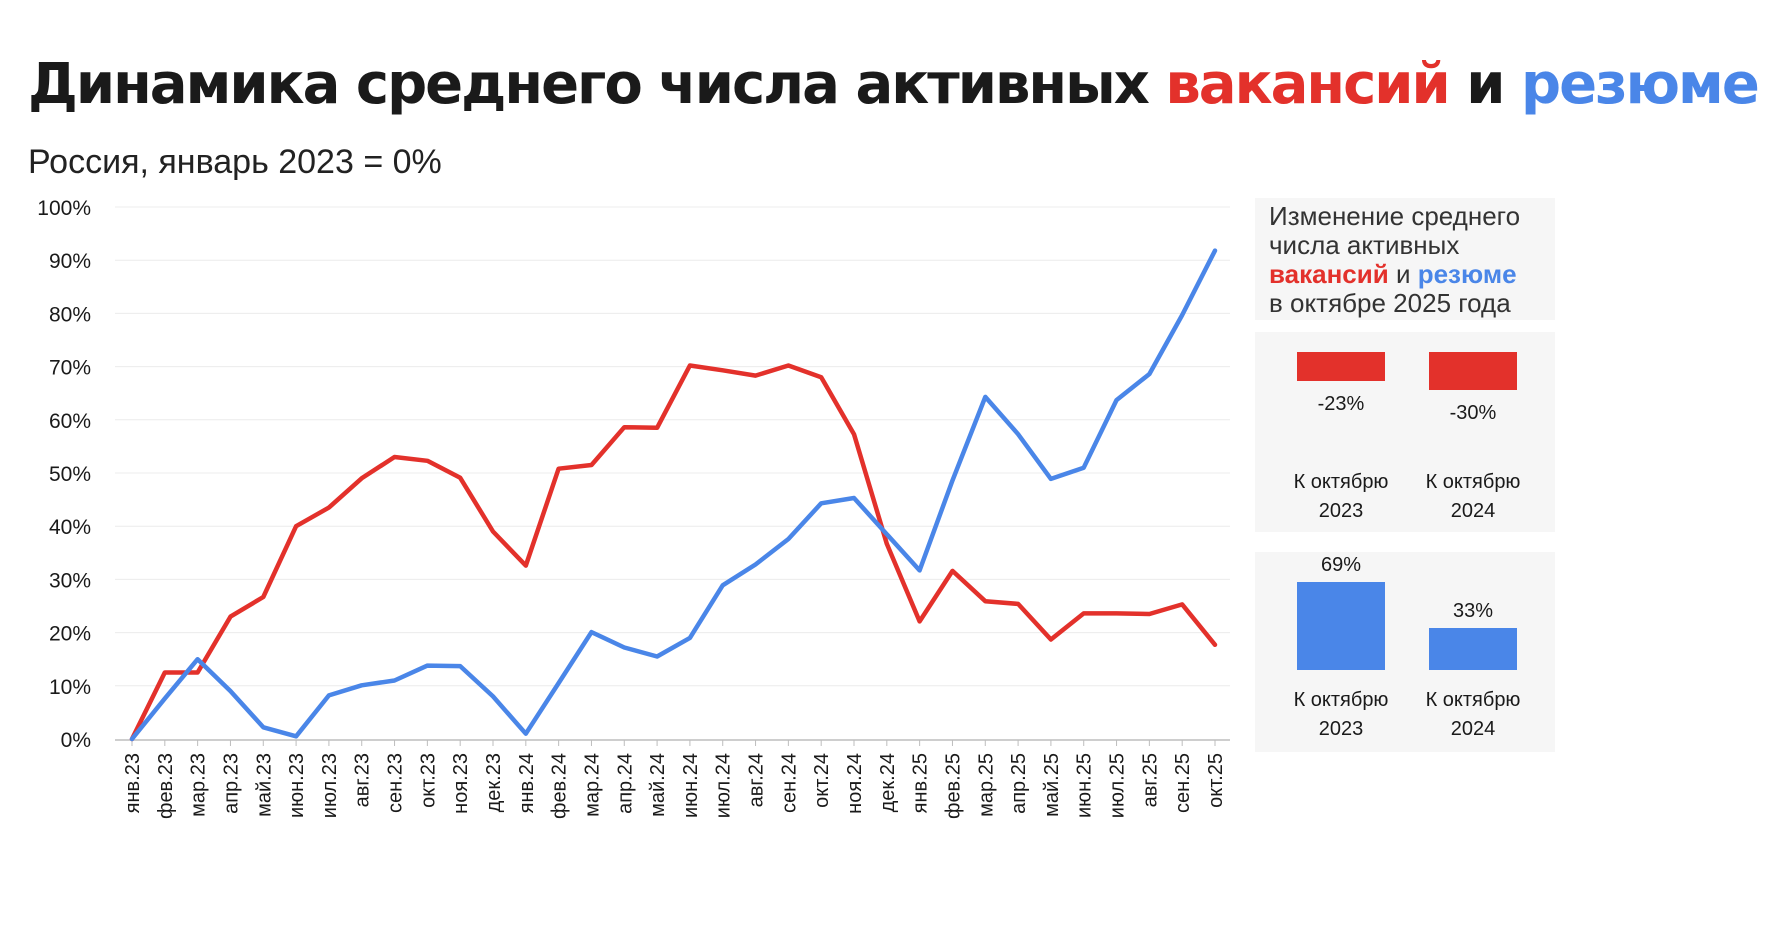 Image resolution: width=1774 pixels, height=934 pixels. Describe the element at coordinates (953, 786) in the screenshot. I see `x-tick-label: фев.25` at that location.